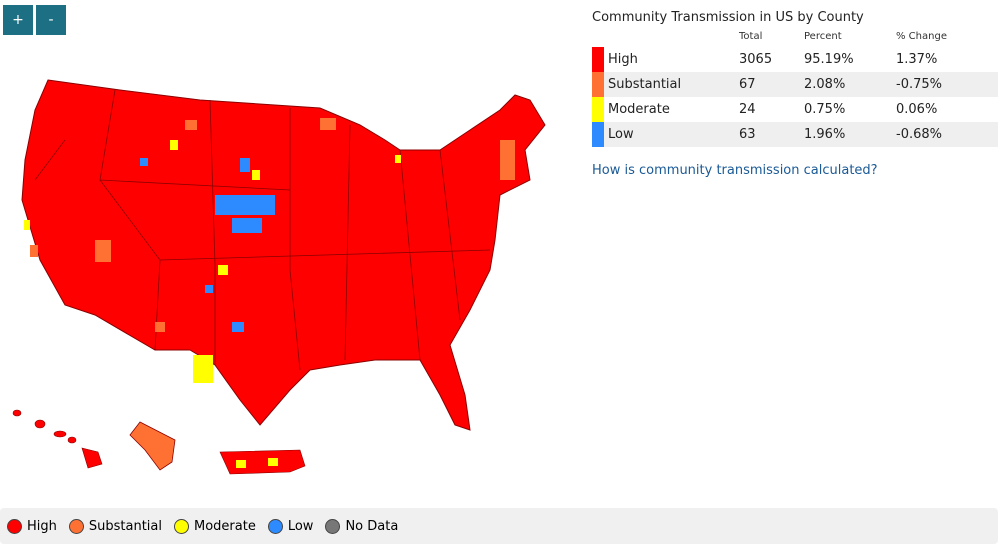  What do you see at coordinates (639, 109) in the screenshot?
I see `level-cell: Moderate` at bounding box center [639, 109].